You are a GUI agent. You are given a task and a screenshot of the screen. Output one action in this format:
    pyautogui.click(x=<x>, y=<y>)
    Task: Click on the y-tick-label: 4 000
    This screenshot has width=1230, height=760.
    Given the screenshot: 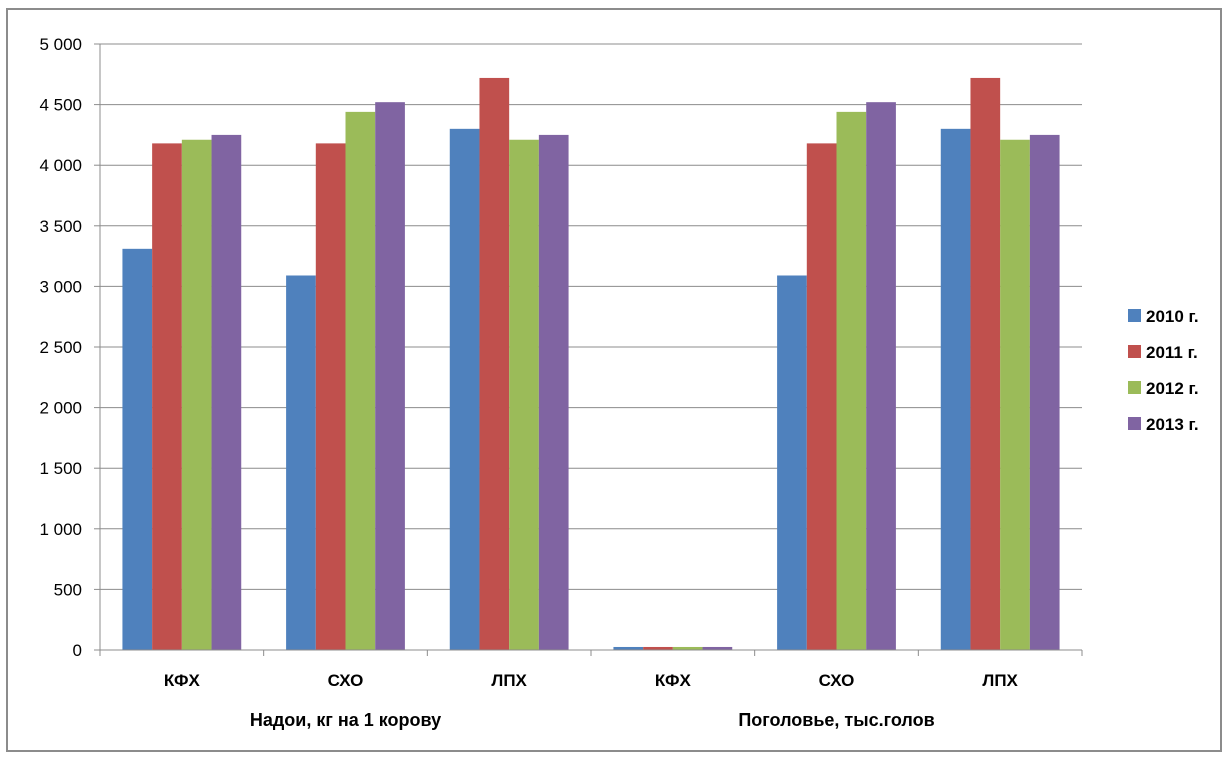 What is the action you would take?
    pyautogui.click(x=60, y=165)
    